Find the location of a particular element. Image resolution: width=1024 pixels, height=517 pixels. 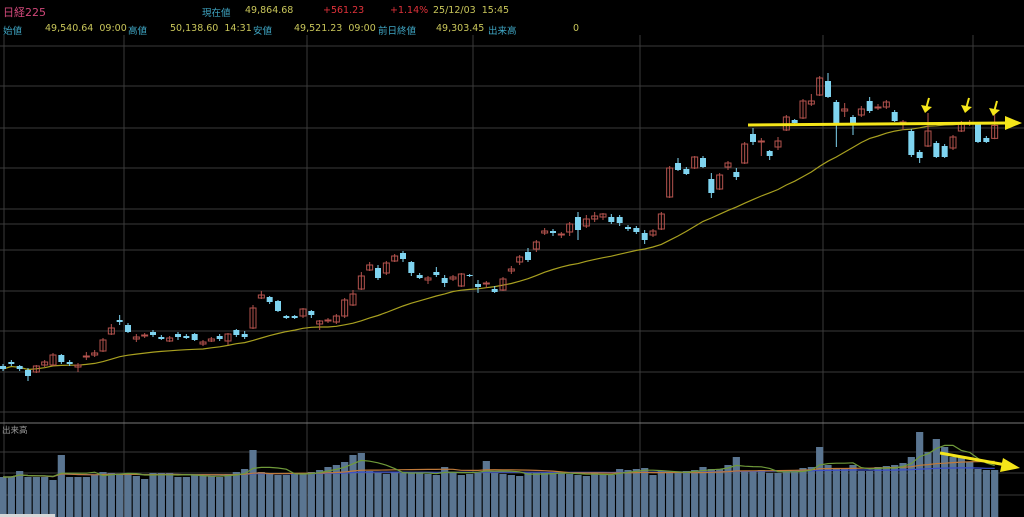

current-price-label: 現在値 is located at coordinates (216, 13).